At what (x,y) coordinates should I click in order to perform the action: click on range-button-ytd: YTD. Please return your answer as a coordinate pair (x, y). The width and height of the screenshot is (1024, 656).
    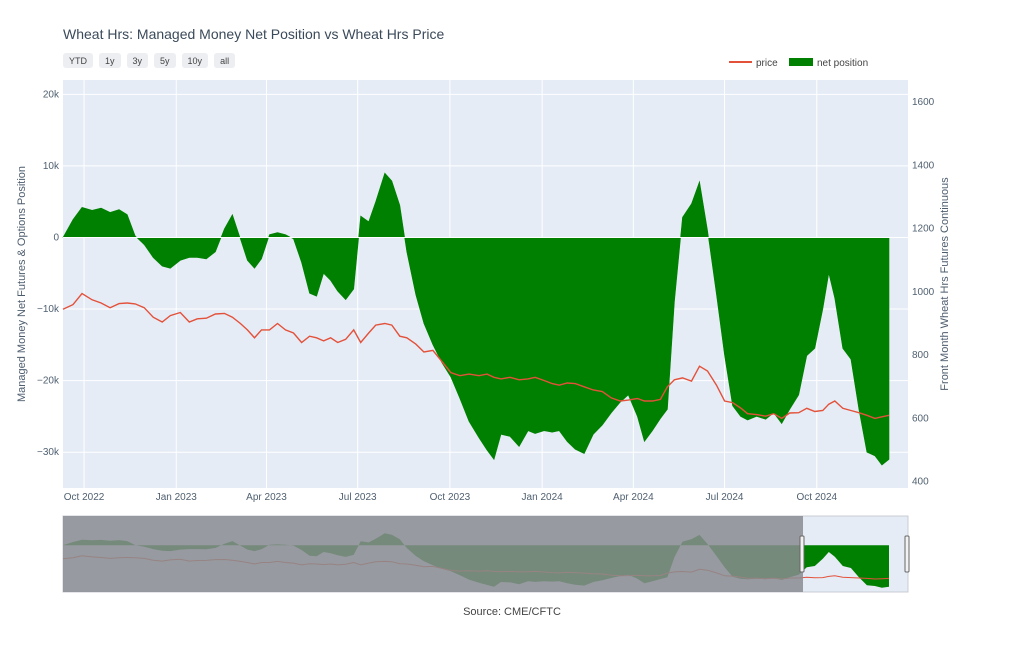
    Looking at the image, I should click on (78, 60).